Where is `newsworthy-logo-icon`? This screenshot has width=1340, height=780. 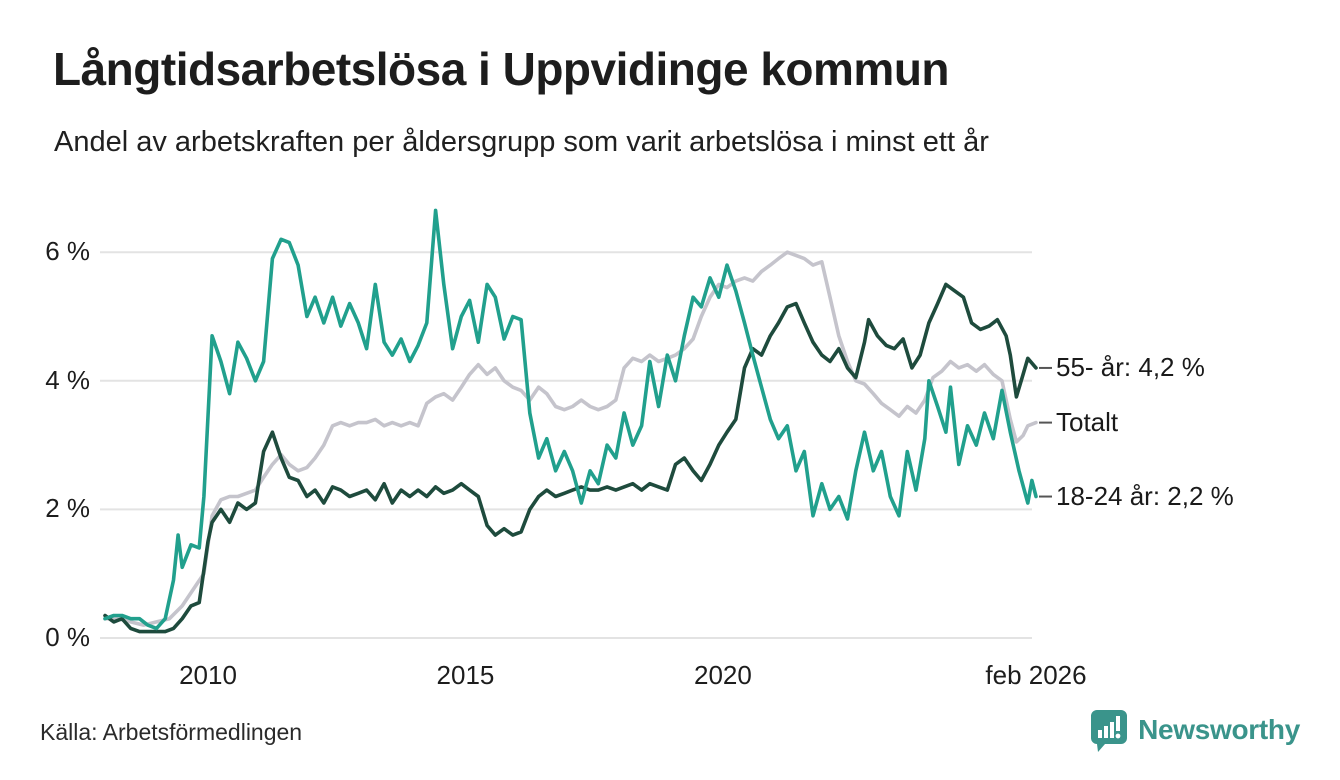 newsworthy-logo-icon is located at coordinates (1109, 730).